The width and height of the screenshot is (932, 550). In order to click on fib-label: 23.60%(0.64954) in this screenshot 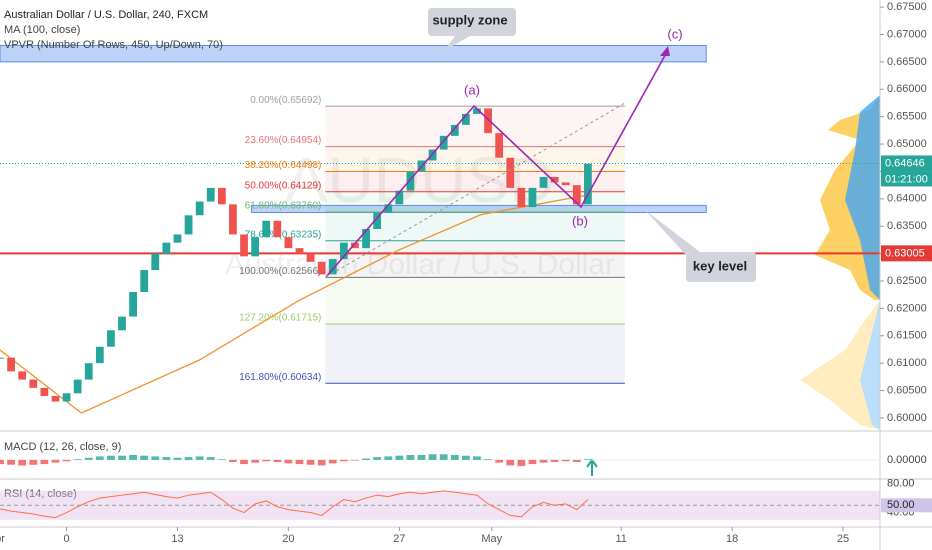, I will do `click(283, 140)`.